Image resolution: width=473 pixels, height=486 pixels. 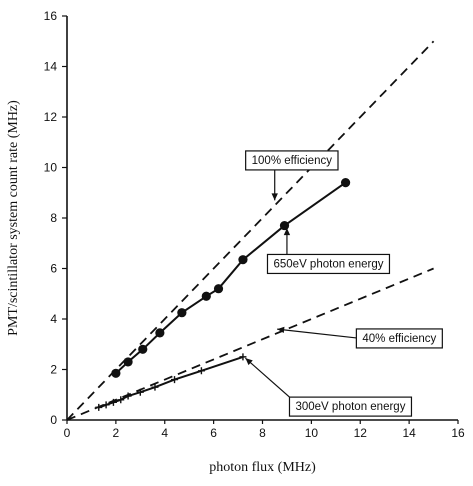 I want to click on x-tick-label: 14, so click(x=409, y=433).